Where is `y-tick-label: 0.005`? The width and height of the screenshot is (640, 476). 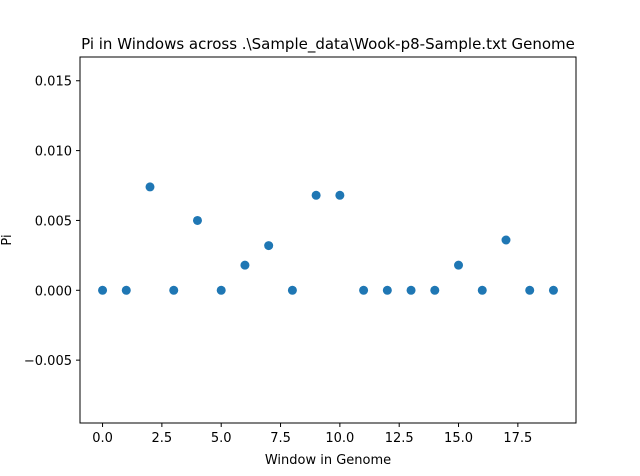 y-tick-label: 0.005 is located at coordinates (53, 221).